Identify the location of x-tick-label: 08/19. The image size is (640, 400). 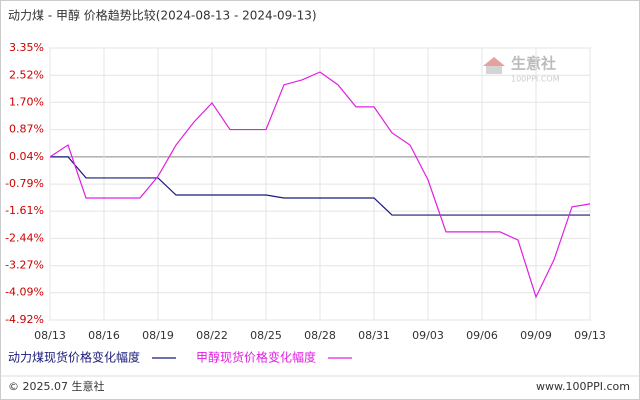
(158, 335).